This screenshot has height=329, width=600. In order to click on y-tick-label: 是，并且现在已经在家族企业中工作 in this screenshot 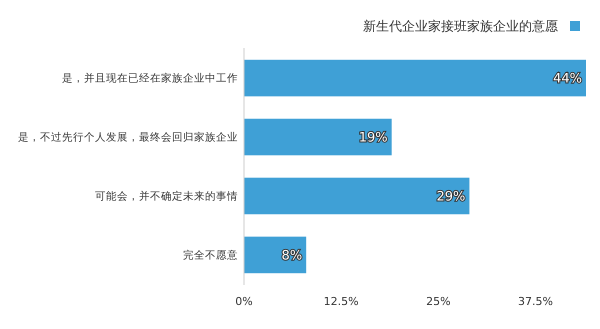, I will do `click(150, 78)`.